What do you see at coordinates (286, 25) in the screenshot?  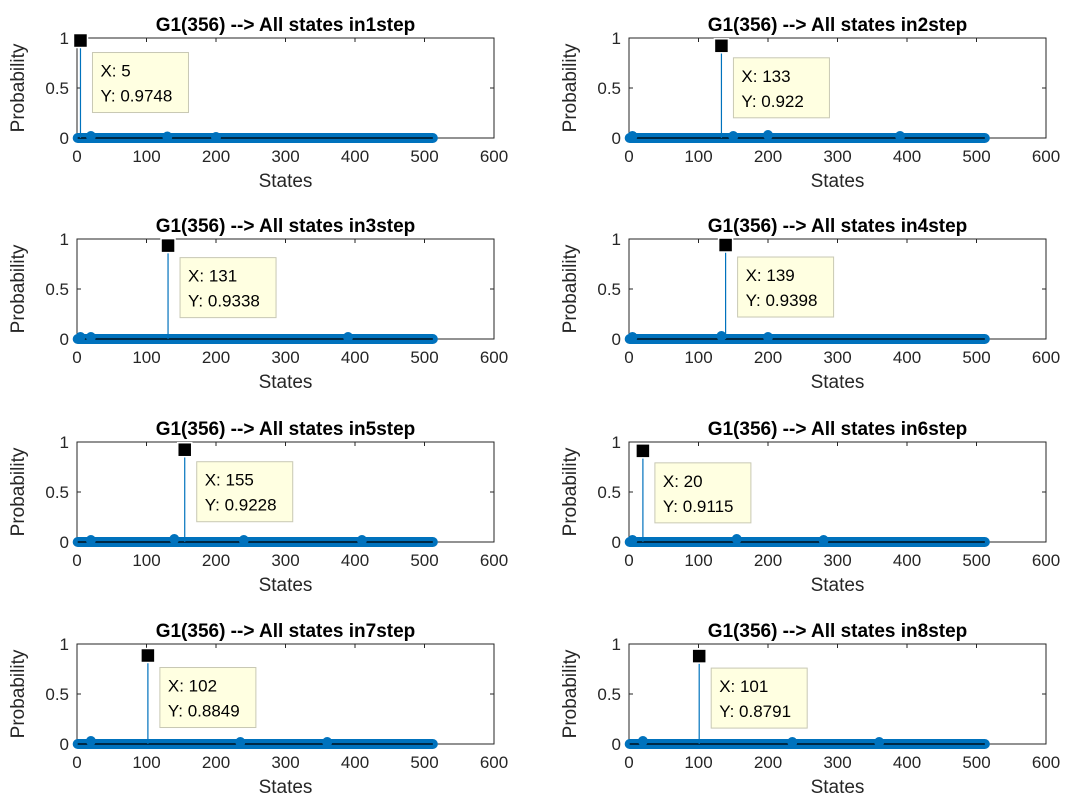 I see `chart-title: G1(356) --> All states in1step` at bounding box center [286, 25].